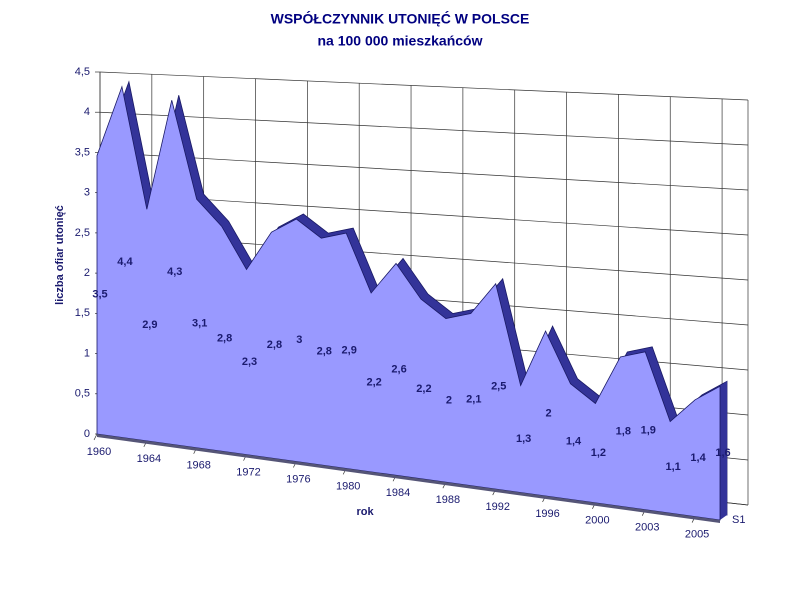 This screenshot has width=800, height=600. What do you see at coordinates (99, 295) in the screenshot?
I see `data-label: 3,5` at bounding box center [99, 295].